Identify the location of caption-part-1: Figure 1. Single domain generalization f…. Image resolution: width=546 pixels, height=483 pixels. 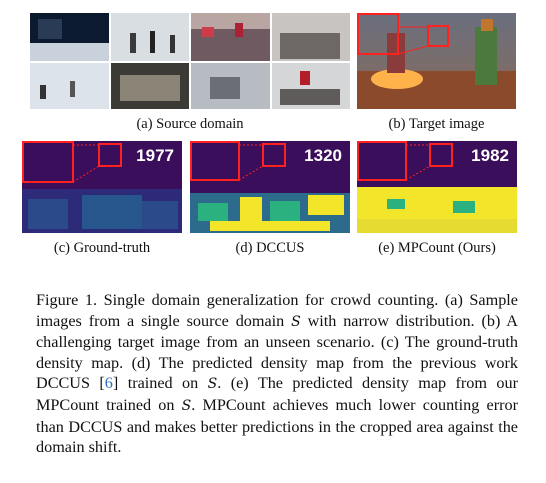
(277, 310).